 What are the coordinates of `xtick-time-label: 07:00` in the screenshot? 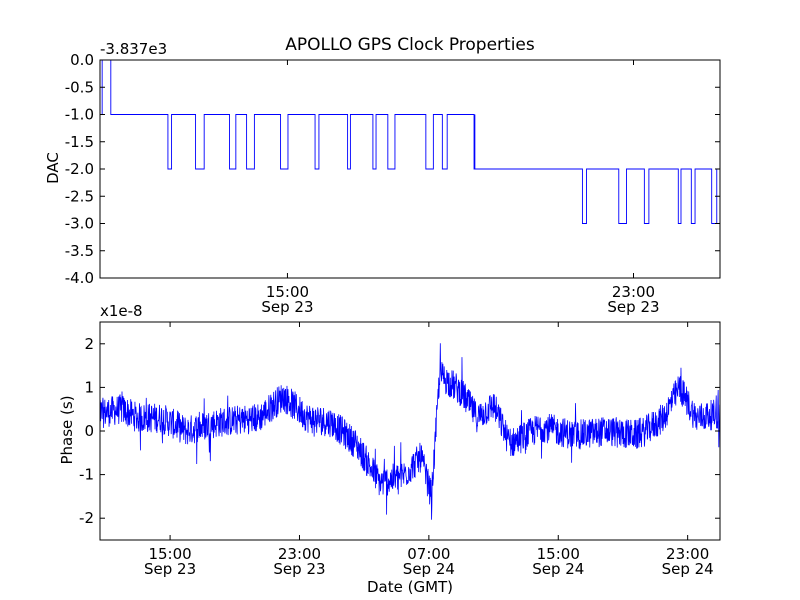 It's located at (428, 554).